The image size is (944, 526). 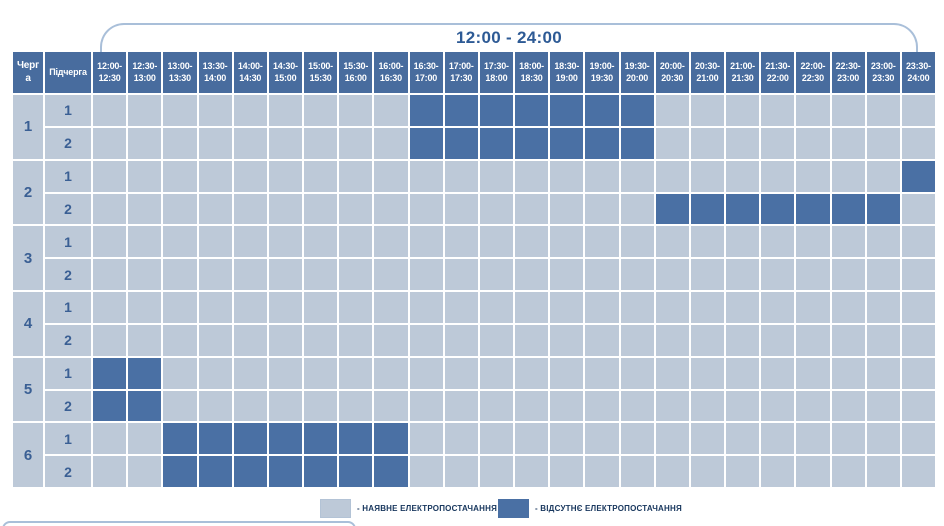 What do you see at coordinates (918, 72) in the screenshot?
I see `time-slot-header: 23:30- 24:00` at bounding box center [918, 72].